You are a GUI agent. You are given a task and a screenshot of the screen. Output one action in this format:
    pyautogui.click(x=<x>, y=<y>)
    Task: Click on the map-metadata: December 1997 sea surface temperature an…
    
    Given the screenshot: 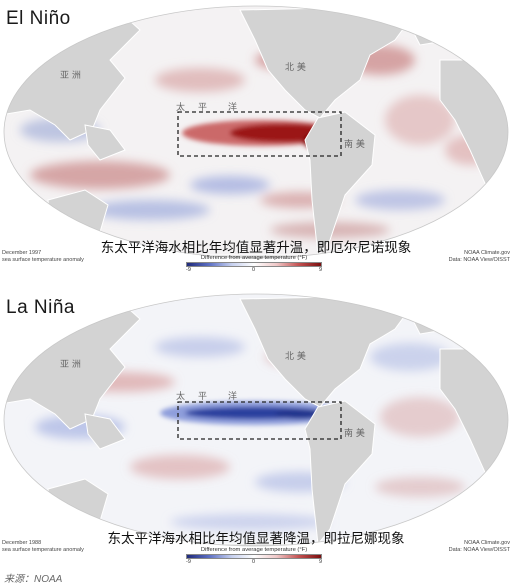 What is the action you would take?
    pyautogui.click(x=43, y=256)
    